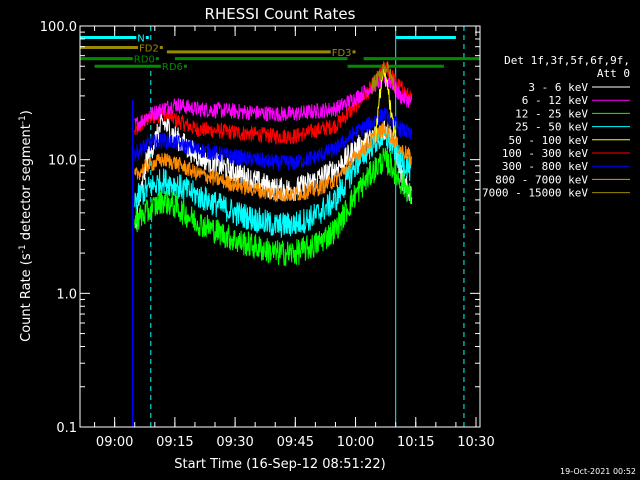  I want to click on series-line-7000-15000-kev, so click(384, 78).